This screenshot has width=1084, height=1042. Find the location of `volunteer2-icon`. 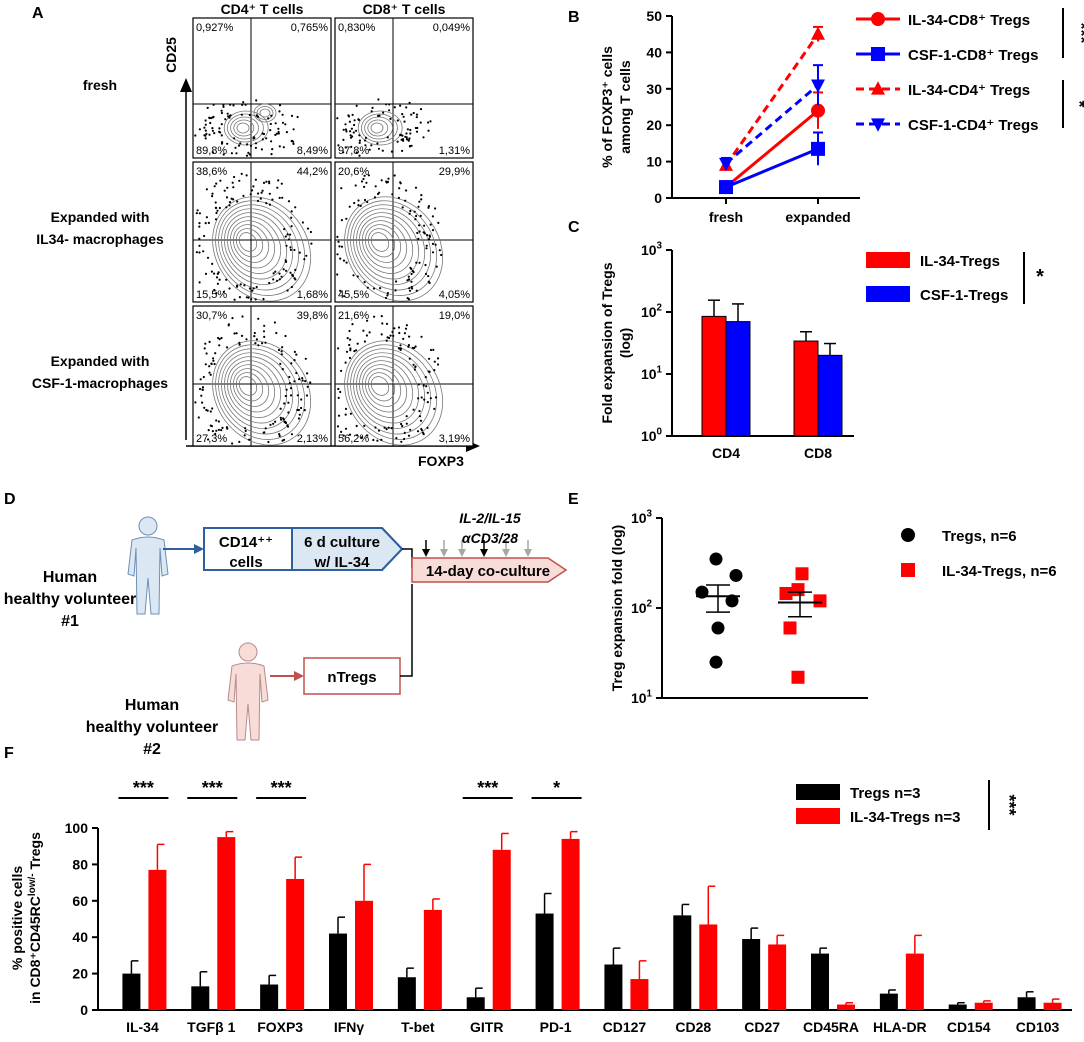

volunteer2-icon is located at coordinates (248, 691).